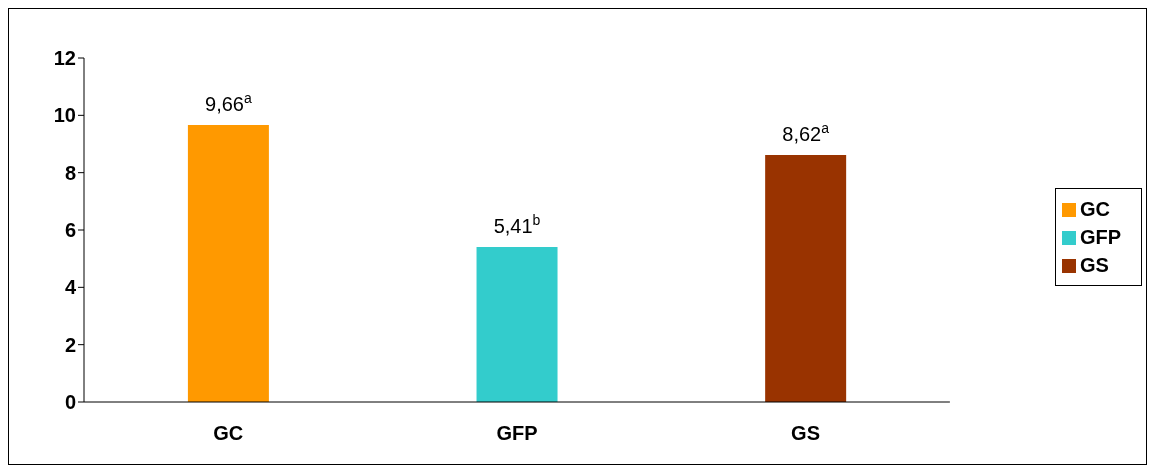  What do you see at coordinates (64, 58) in the screenshot?
I see `y-tick-label: 12` at bounding box center [64, 58].